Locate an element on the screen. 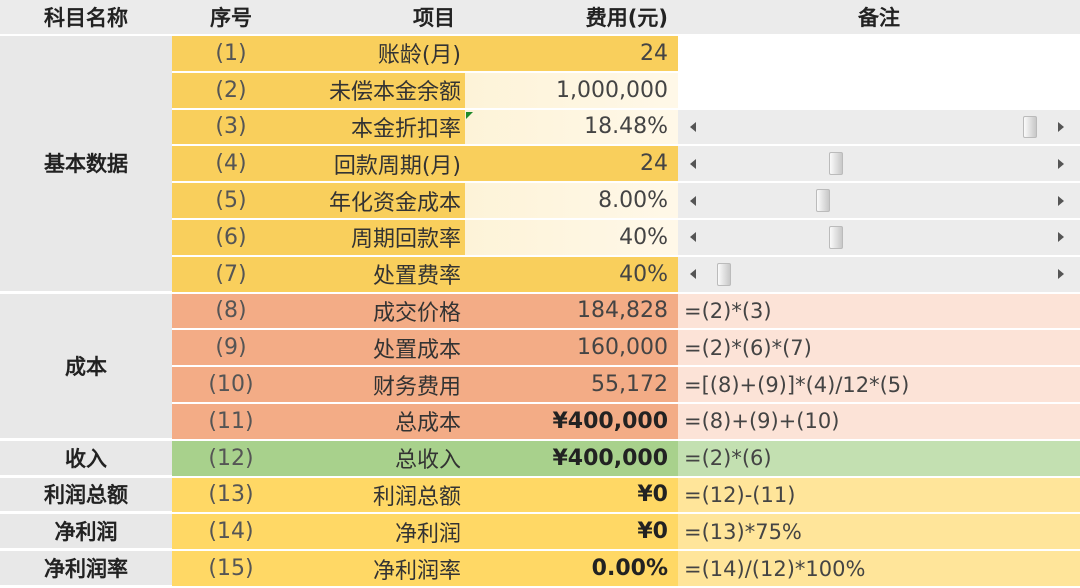  row-note: =(12)-(11) is located at coordinates (879, 496).